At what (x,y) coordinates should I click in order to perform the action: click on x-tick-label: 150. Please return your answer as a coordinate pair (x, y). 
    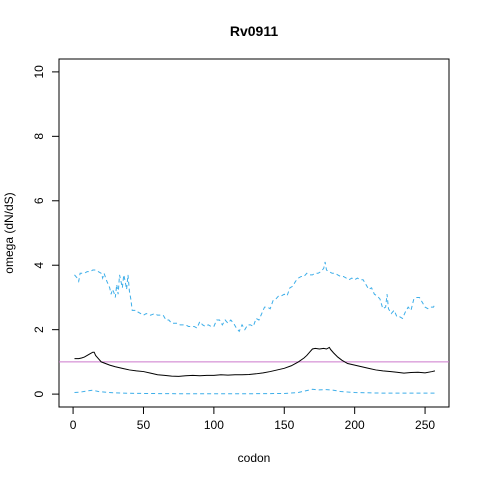
    Looking at the image, I should click on (284, 425).